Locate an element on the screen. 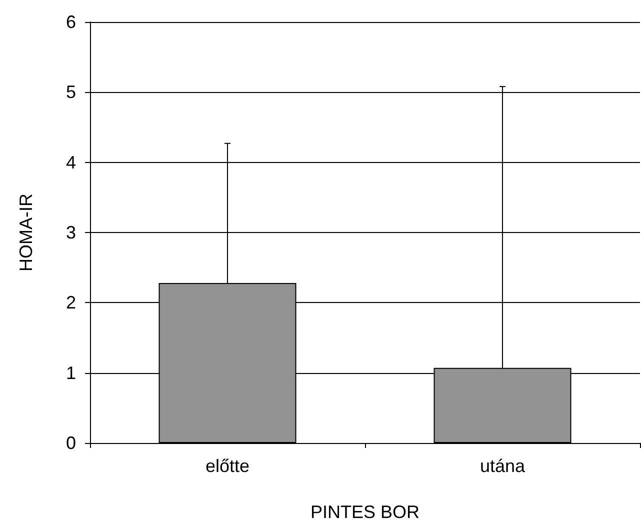 This screenshot has width=641, height=526. y-tick-label: 0 is located at coordinates (71, 443).